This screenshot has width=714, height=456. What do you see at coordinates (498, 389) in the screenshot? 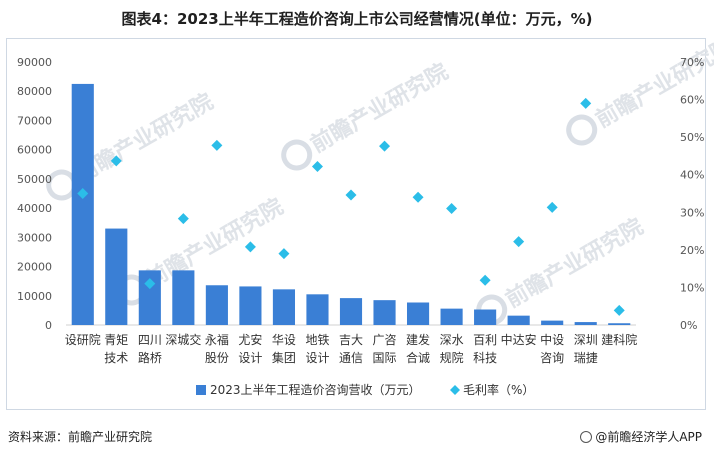
I see `legend-marker-label: 毛利率（%）` at bounding box center [498, 389].